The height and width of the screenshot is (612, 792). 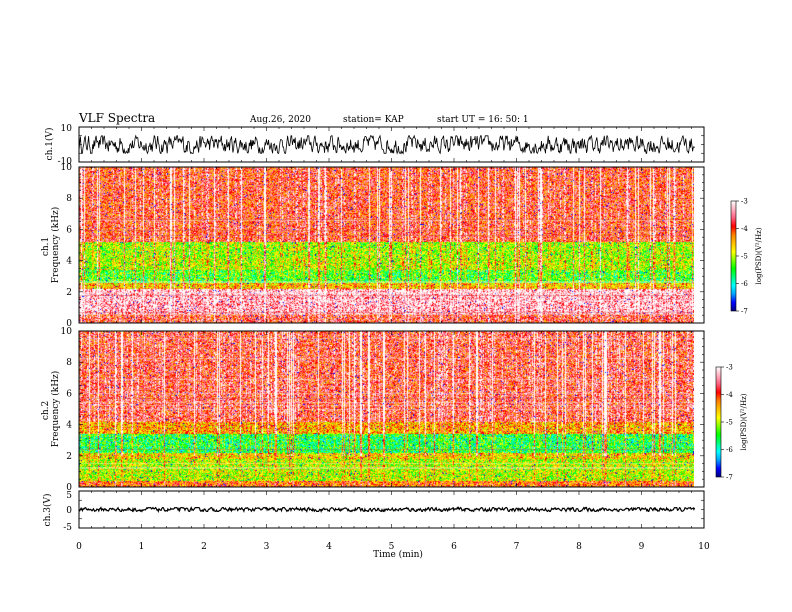 What do you see at coordinates (69, 496) in the screenshot?
I see `ch3-ytick-top: 5` at bounding box center [69, 496].